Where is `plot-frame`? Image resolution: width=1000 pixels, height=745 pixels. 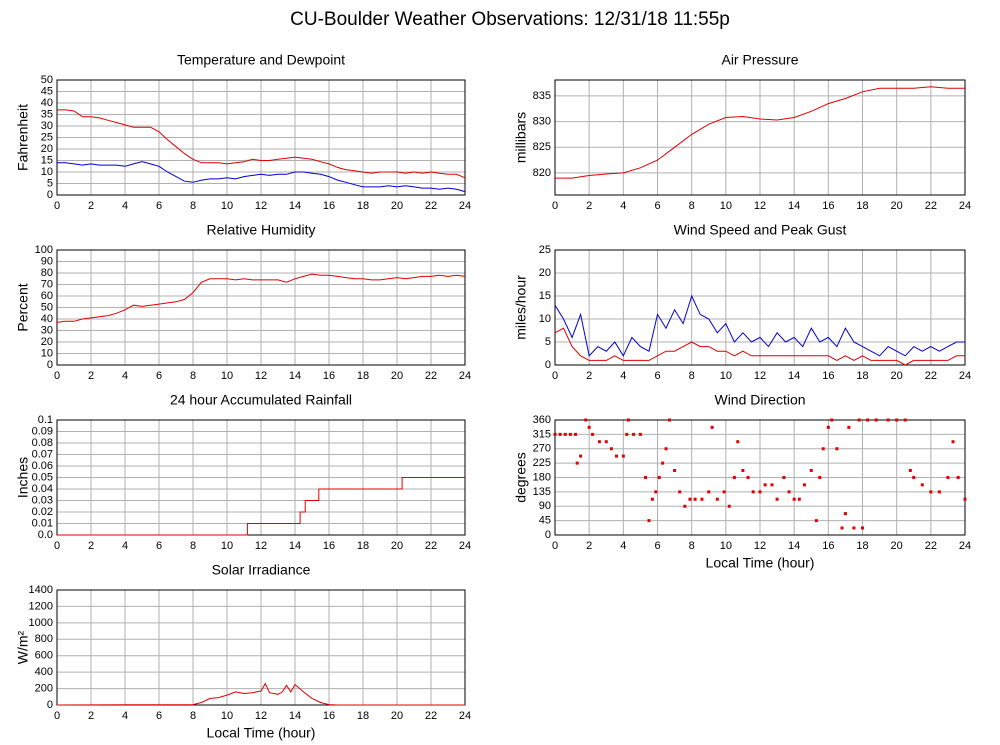 plot-frame is located at coordinates (760, 477).